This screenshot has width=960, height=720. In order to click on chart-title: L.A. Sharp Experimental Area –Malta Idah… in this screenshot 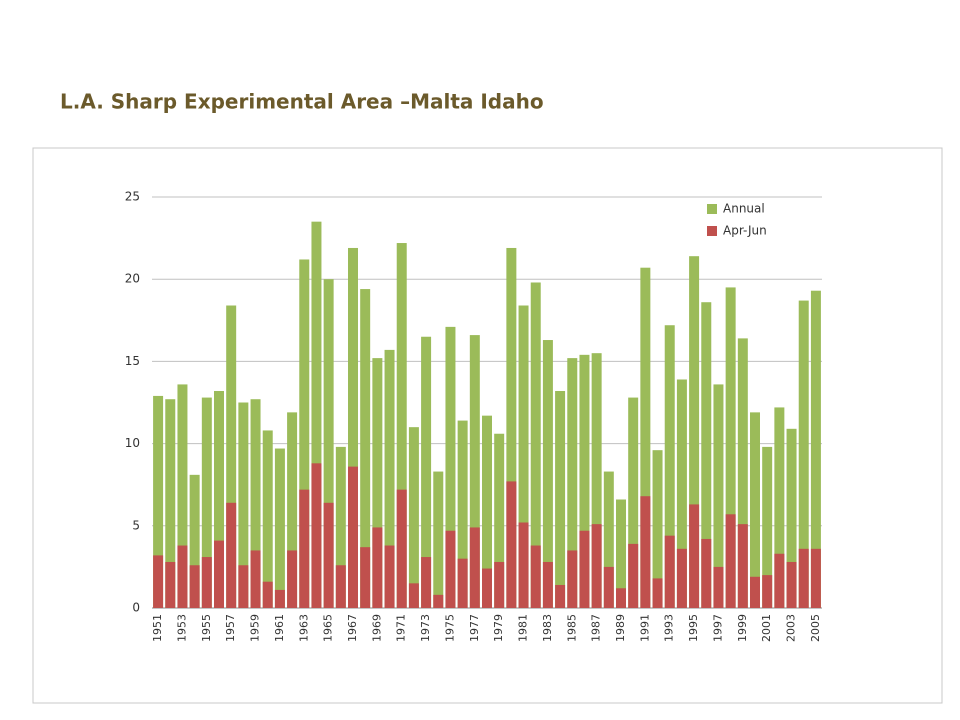, I will do `click(302, 102)`.